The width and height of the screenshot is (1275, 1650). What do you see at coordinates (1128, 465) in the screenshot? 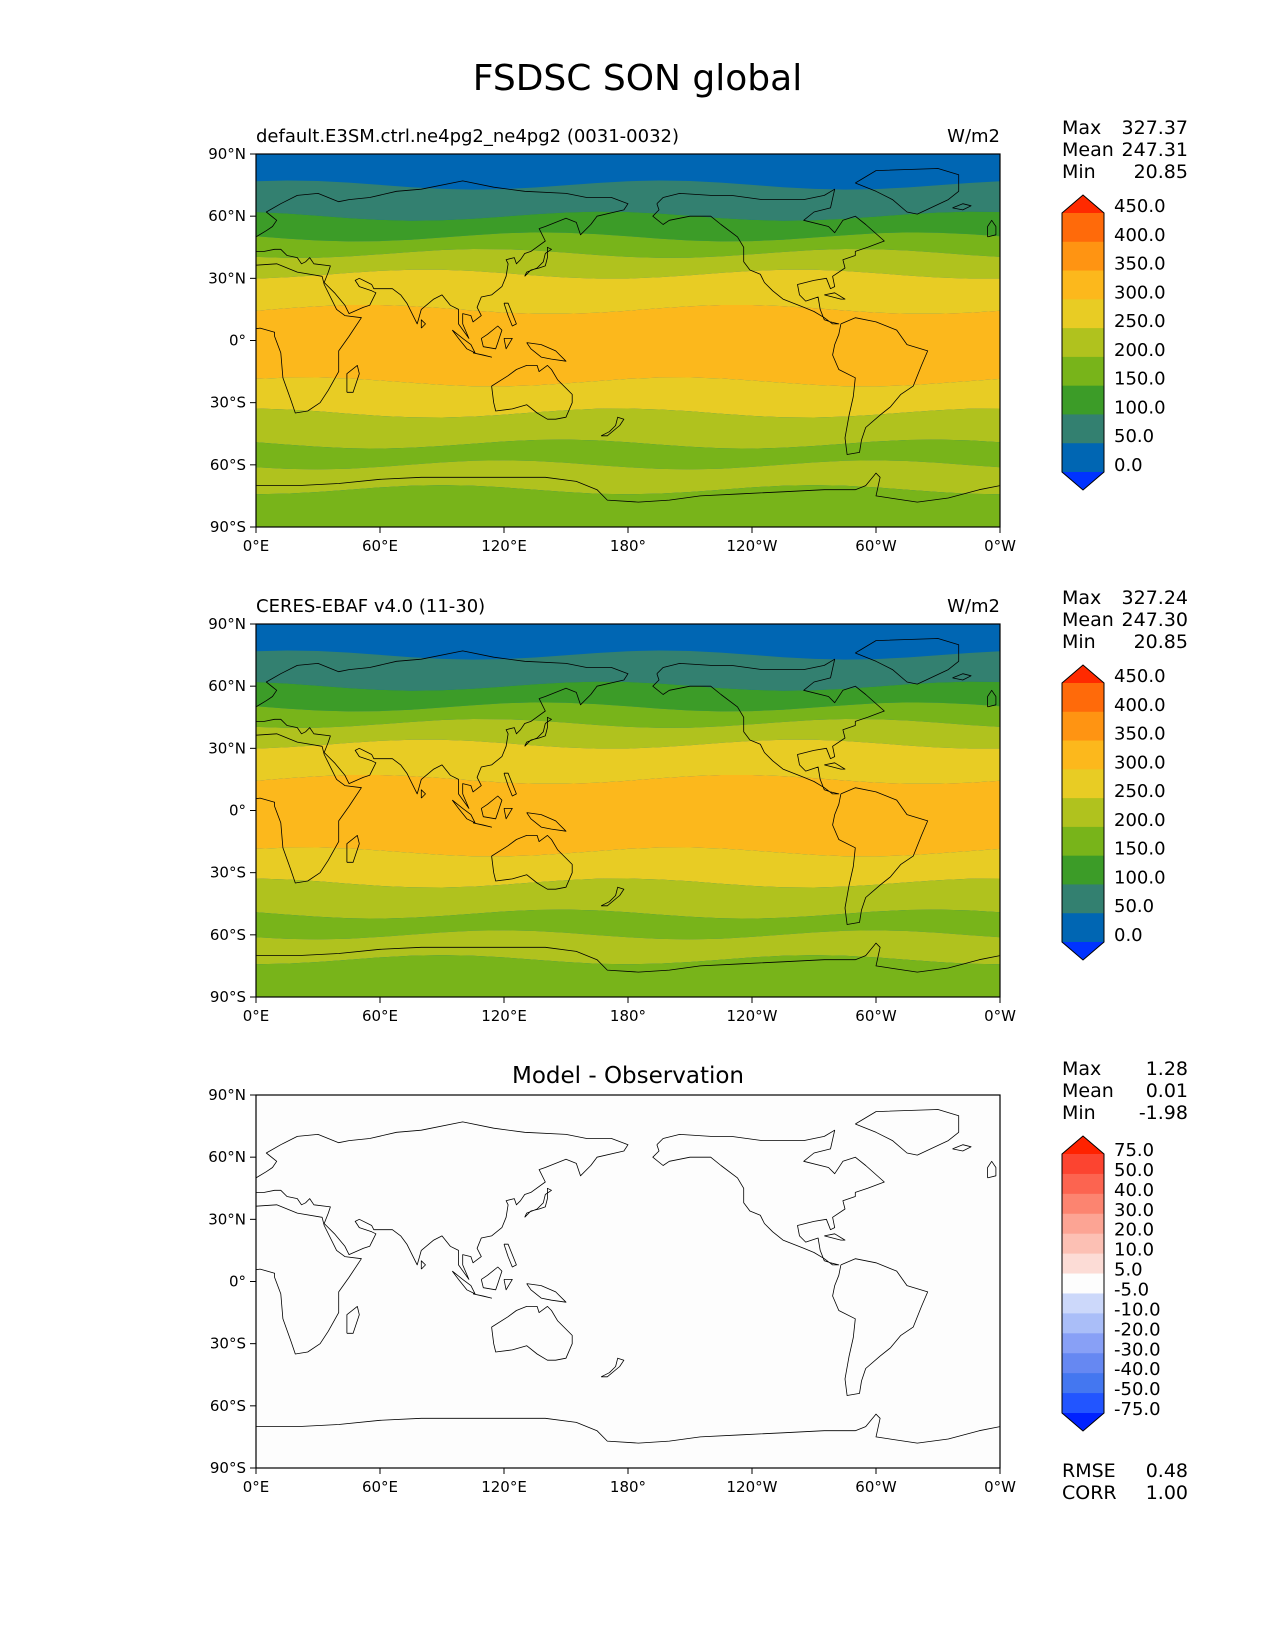
I see `colorbar-tick-label: 0.0` at bounding box center [1128, 465].